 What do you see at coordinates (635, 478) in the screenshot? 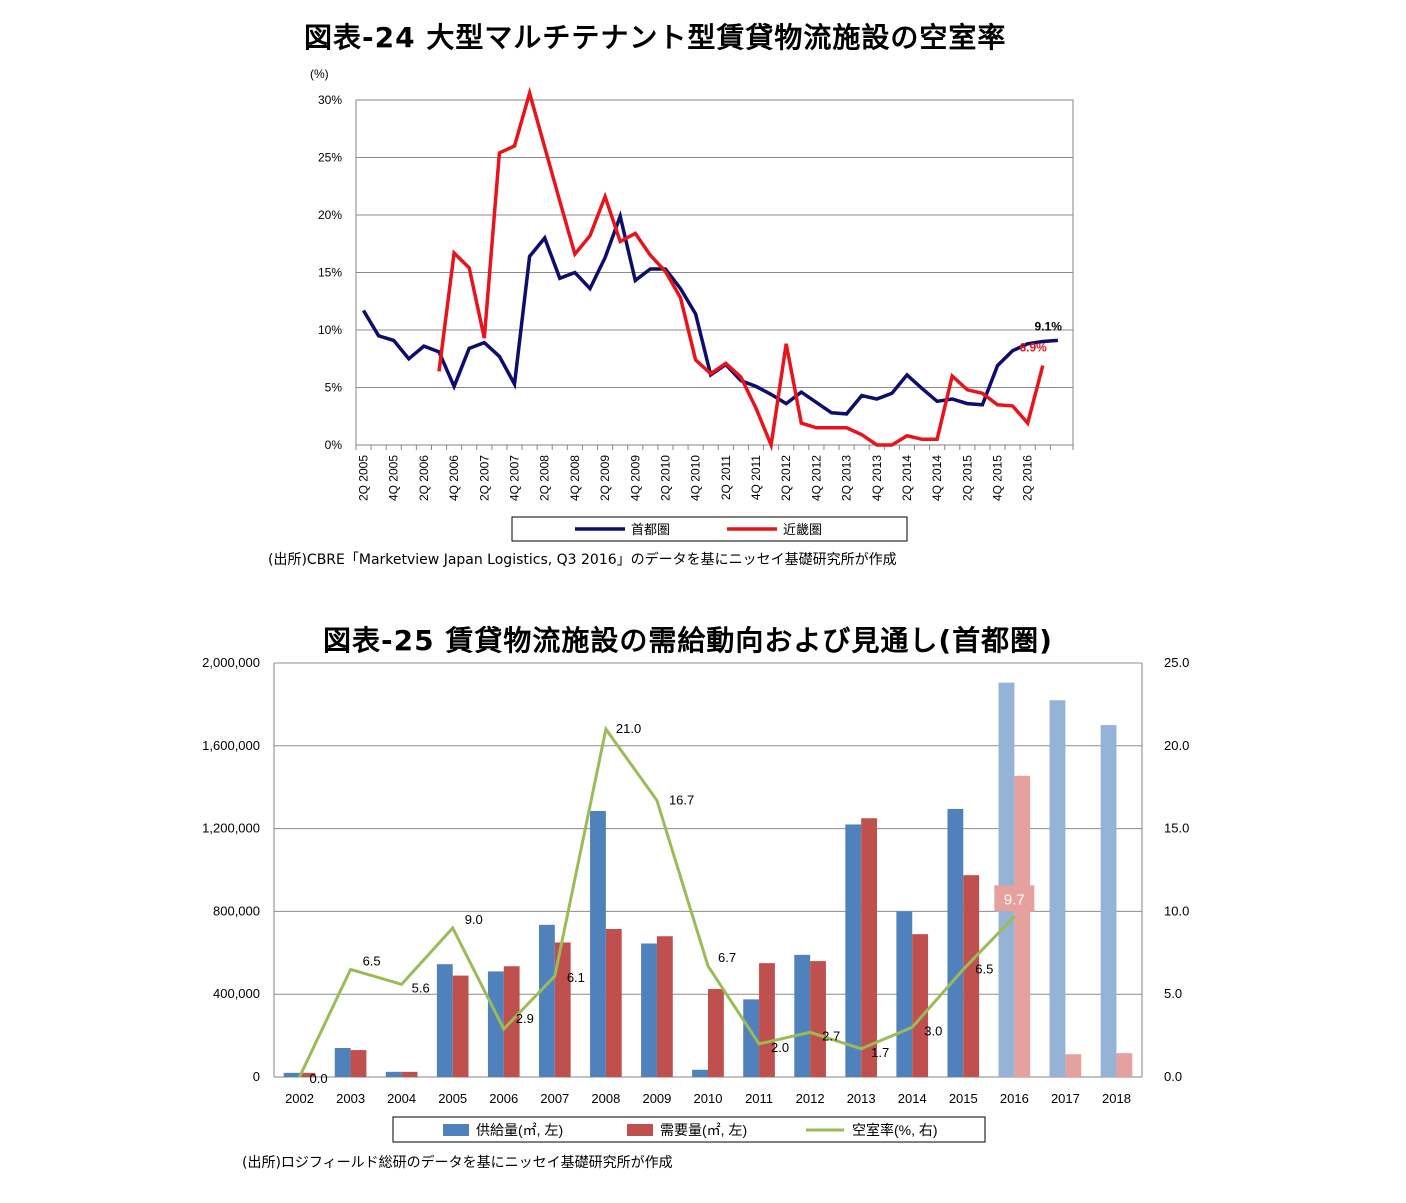
I see `chart1-x-tick-label: 4Q 2009` at bounding box center [635, 478].